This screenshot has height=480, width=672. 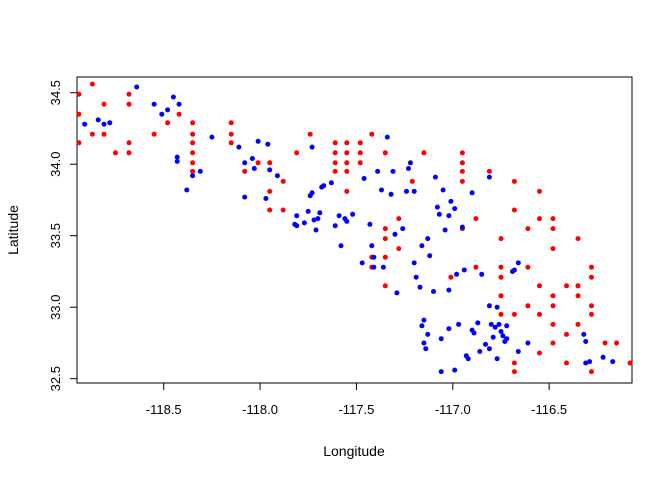 What do you see at coordinates (356, 399) in the screenshot?
I see `x-axis: -118.5 -118.0 -117.5 -117.0 -116.5` at bounding box center [356, 399].